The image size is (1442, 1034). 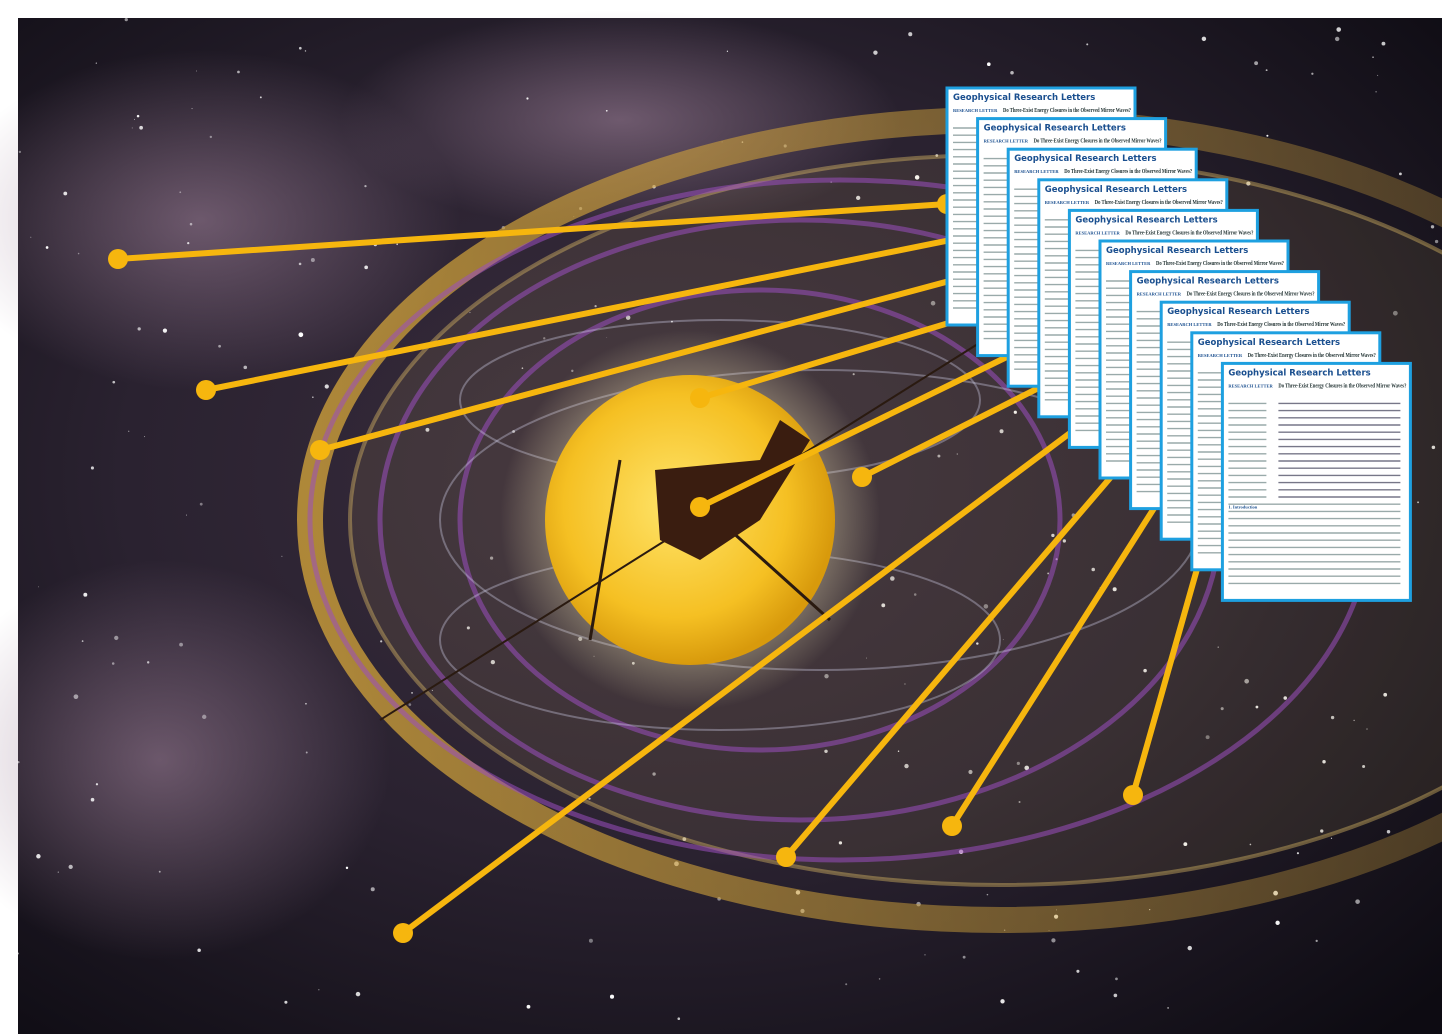 I want to click on connector, so click(x=664, y=357).